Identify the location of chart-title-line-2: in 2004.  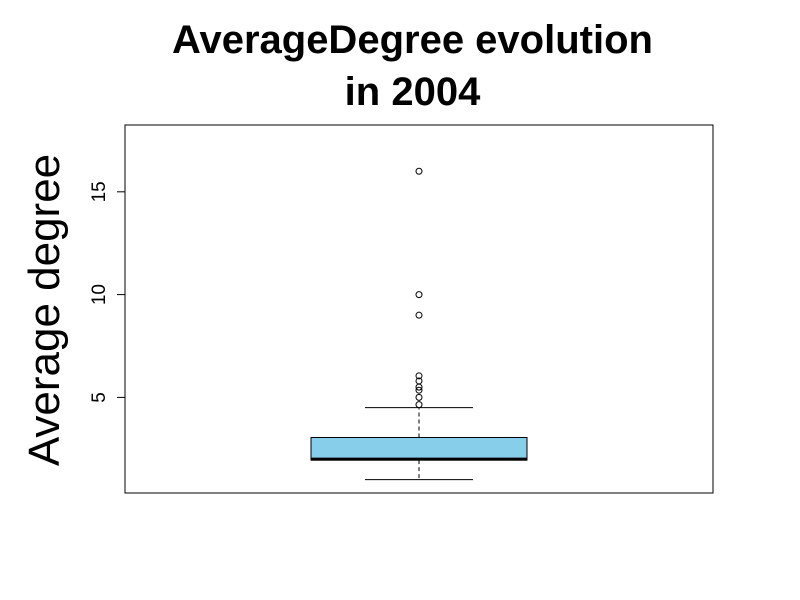
(412, 92).